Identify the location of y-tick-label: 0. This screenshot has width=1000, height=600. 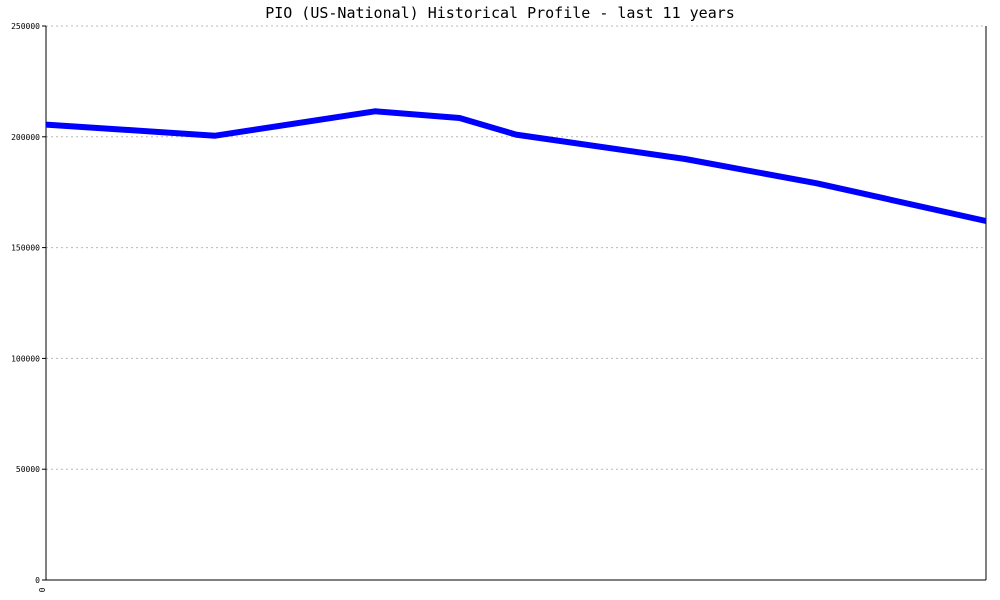
(37, 580).